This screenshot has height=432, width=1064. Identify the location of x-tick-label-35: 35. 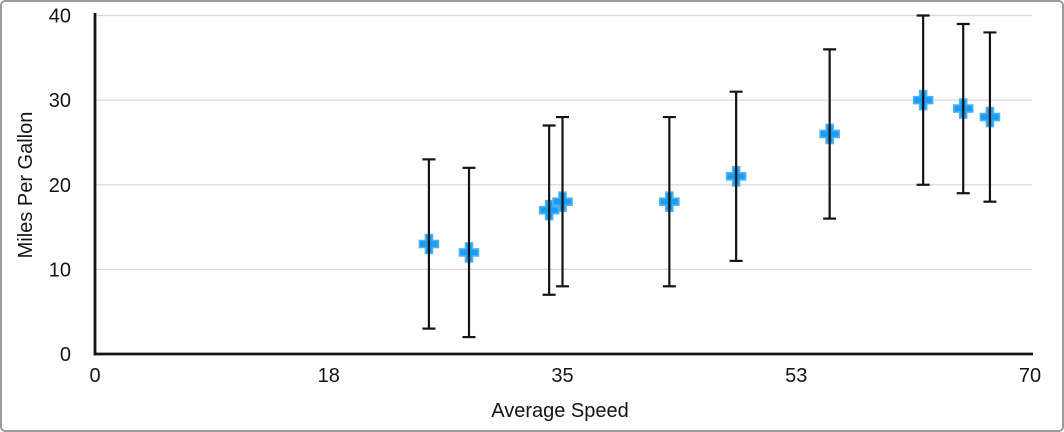
(562, 376).